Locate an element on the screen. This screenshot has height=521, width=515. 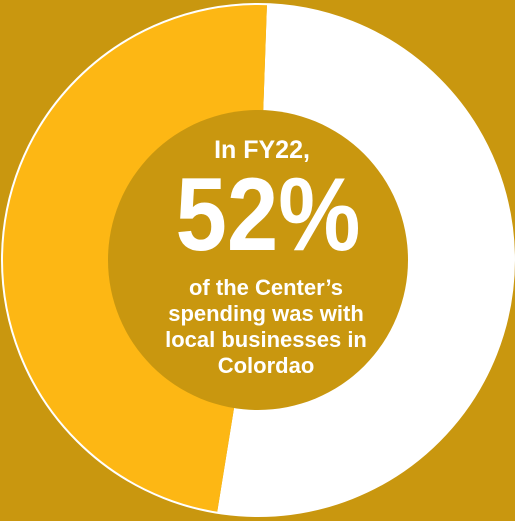
caption-line: Colordao is located at coordinates (266, 365).